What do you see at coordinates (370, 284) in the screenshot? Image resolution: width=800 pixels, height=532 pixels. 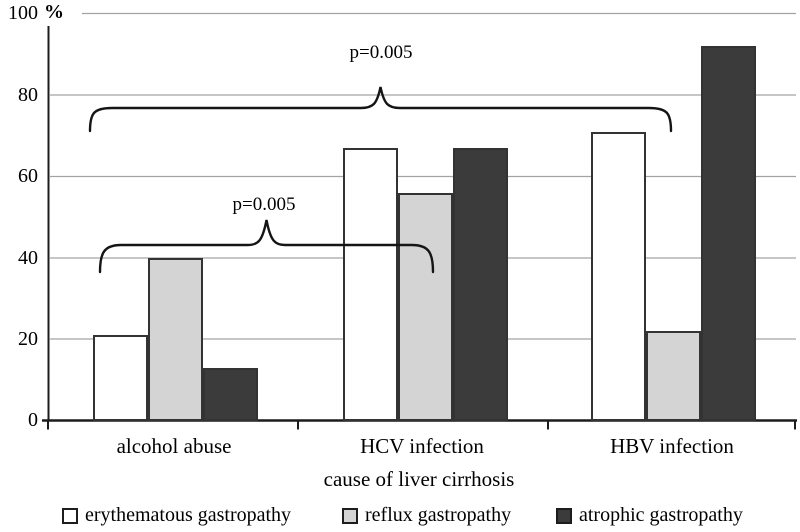 I see `bar-erythematous-hcv` at bounding box center [370, 284].